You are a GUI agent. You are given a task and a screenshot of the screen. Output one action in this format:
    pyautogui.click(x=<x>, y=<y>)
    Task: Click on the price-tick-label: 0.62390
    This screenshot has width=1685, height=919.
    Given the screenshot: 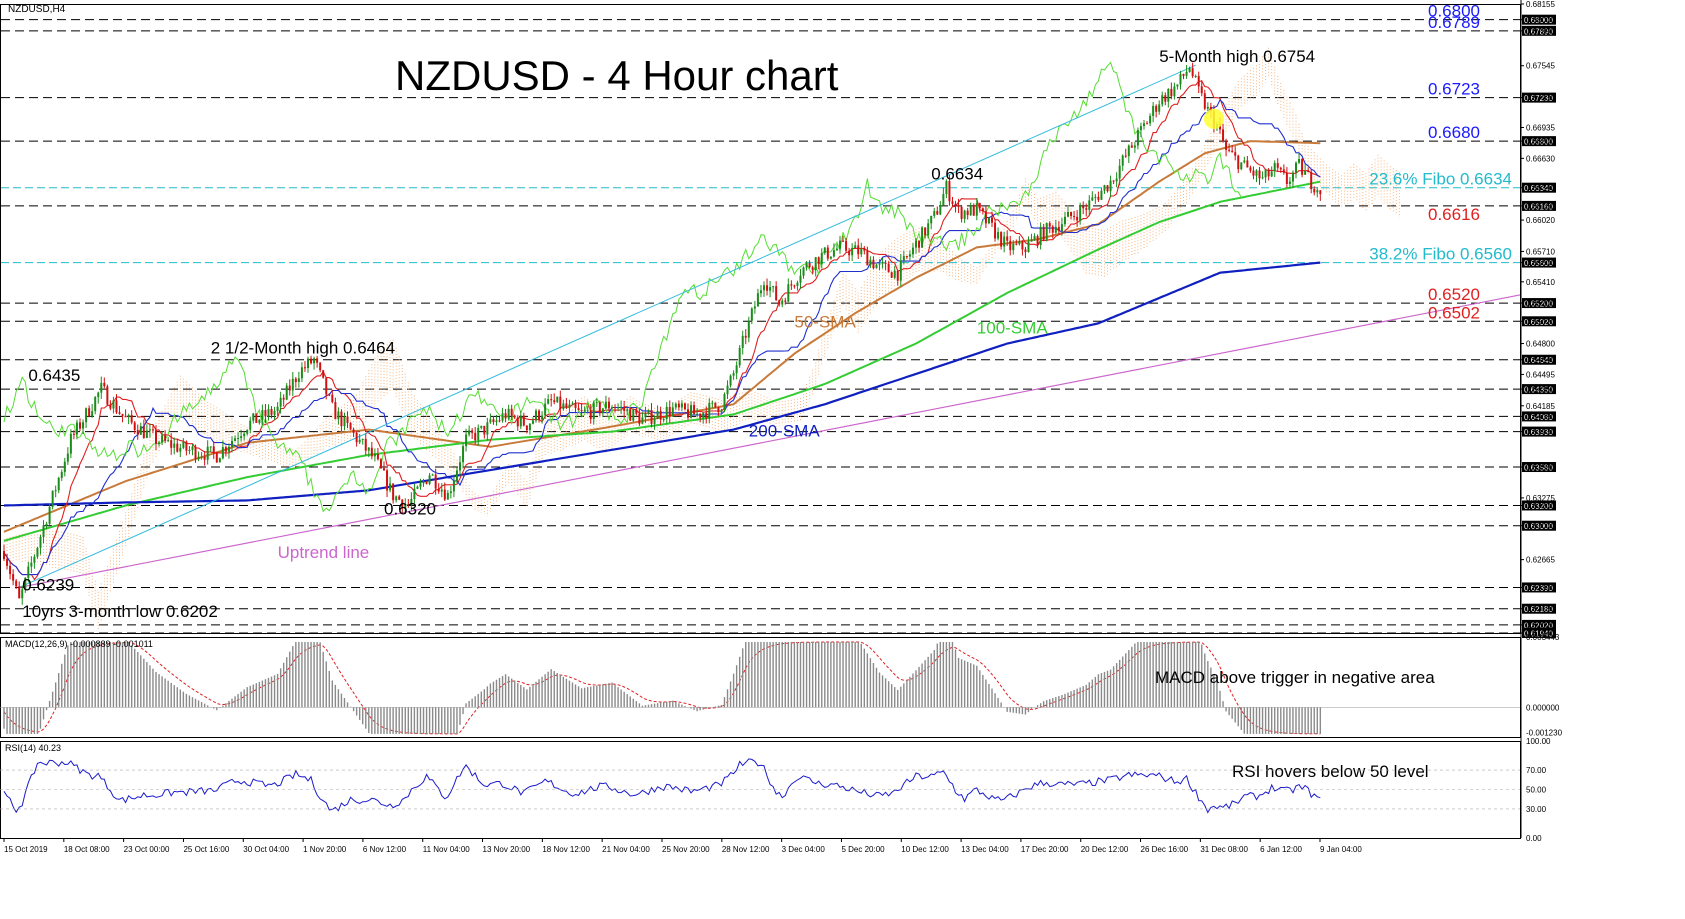 What is the action you would take?
    pyautogui.click(x=1540, y=587)
    